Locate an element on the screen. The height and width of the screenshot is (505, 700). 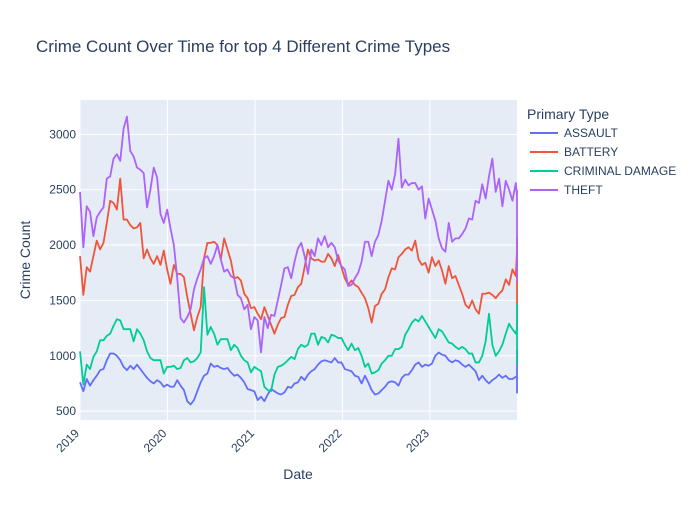
x-axis-title: Date is located at coordinates (298, 474).